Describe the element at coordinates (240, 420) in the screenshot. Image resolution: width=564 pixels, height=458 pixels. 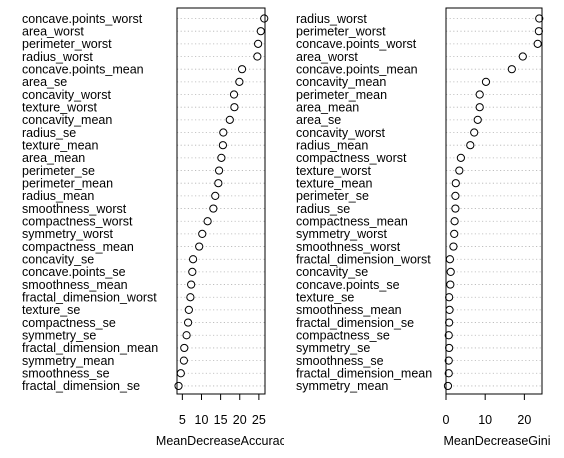
I see `x-tick-label: 20` at that location.